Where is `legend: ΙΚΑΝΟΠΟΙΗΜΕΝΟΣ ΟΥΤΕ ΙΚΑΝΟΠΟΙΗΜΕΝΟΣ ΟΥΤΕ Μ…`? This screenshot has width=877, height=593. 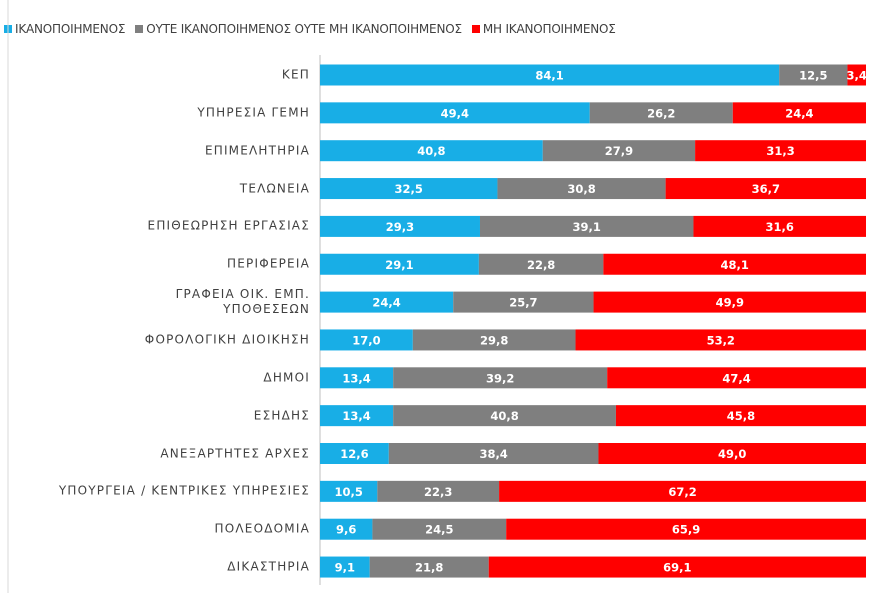 legend: ΙΚΑΝΟΠΟΙΗΜΕΝΟΣ ΟΥΤΕ ΙΚΑΝΟΠΟΙΗΜΕΝΟΣ ΟΥΤΕ Μ… is located at coordinates (310, 29).